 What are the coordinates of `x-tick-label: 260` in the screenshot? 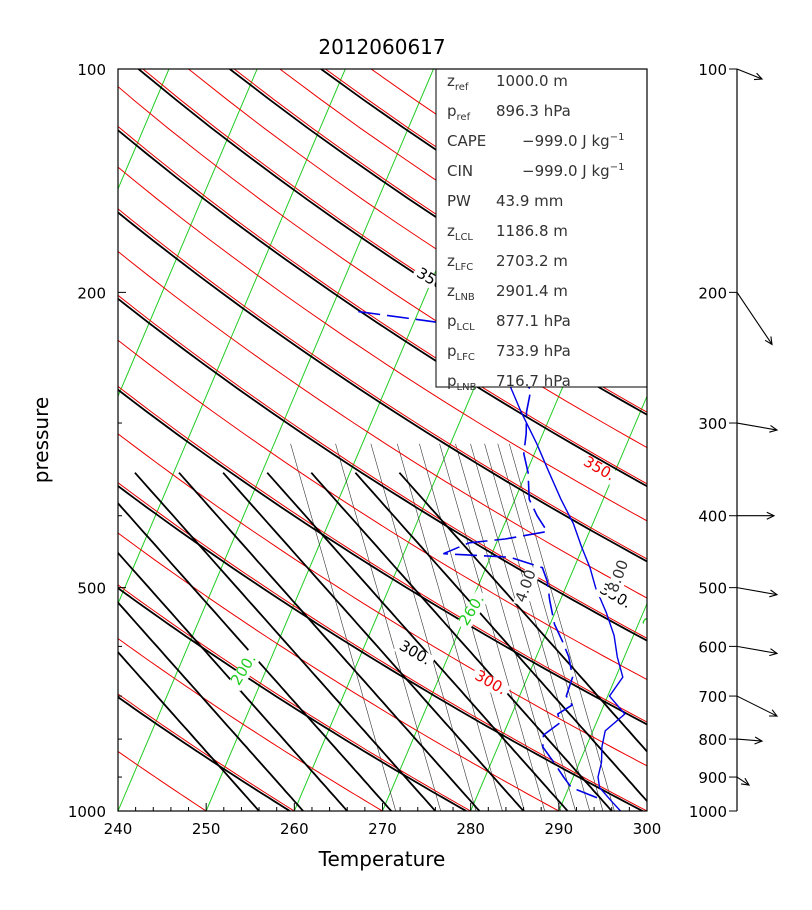 It's located at (294, 829).